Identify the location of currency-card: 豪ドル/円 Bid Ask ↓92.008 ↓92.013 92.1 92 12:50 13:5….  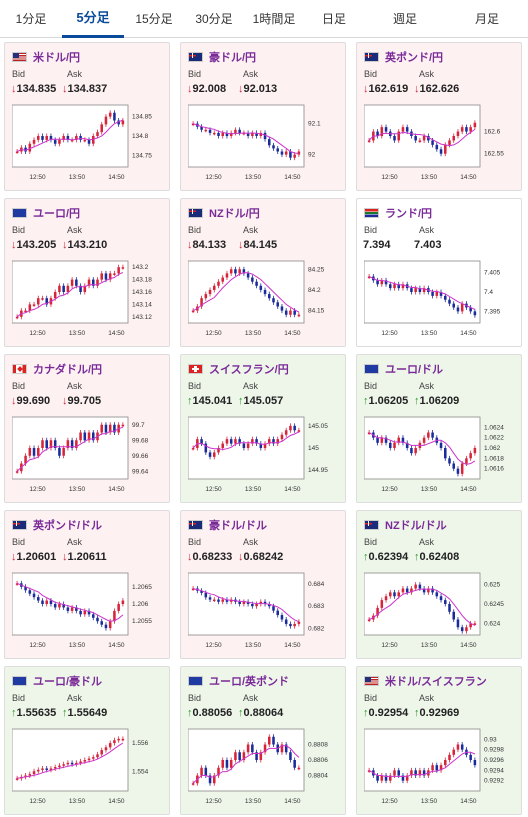
(263, 116).